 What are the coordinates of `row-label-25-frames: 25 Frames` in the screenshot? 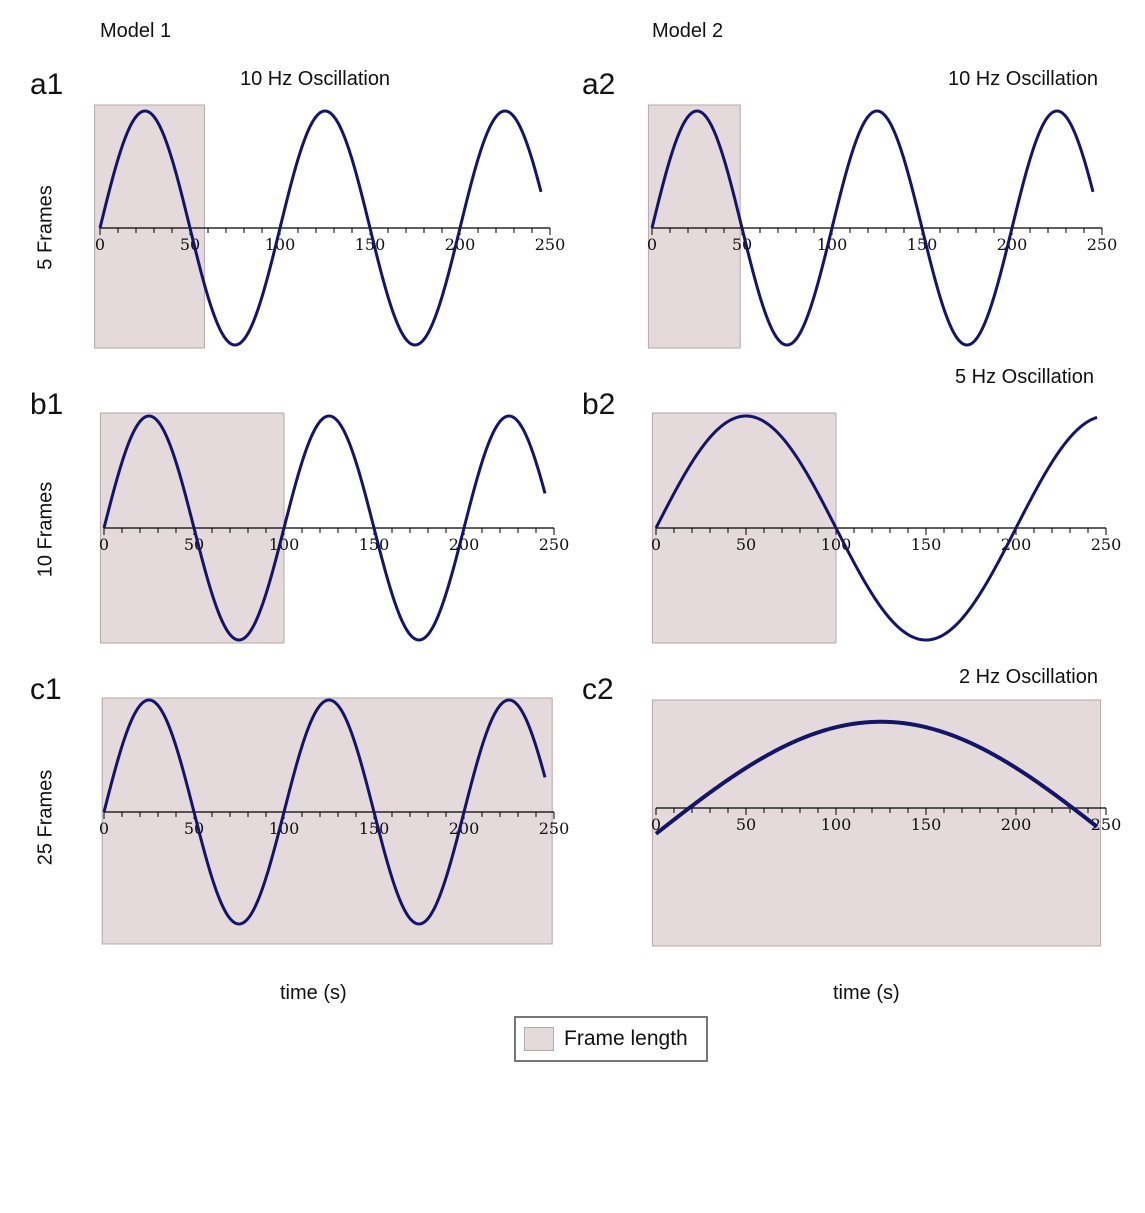 It's located at (45, 817).